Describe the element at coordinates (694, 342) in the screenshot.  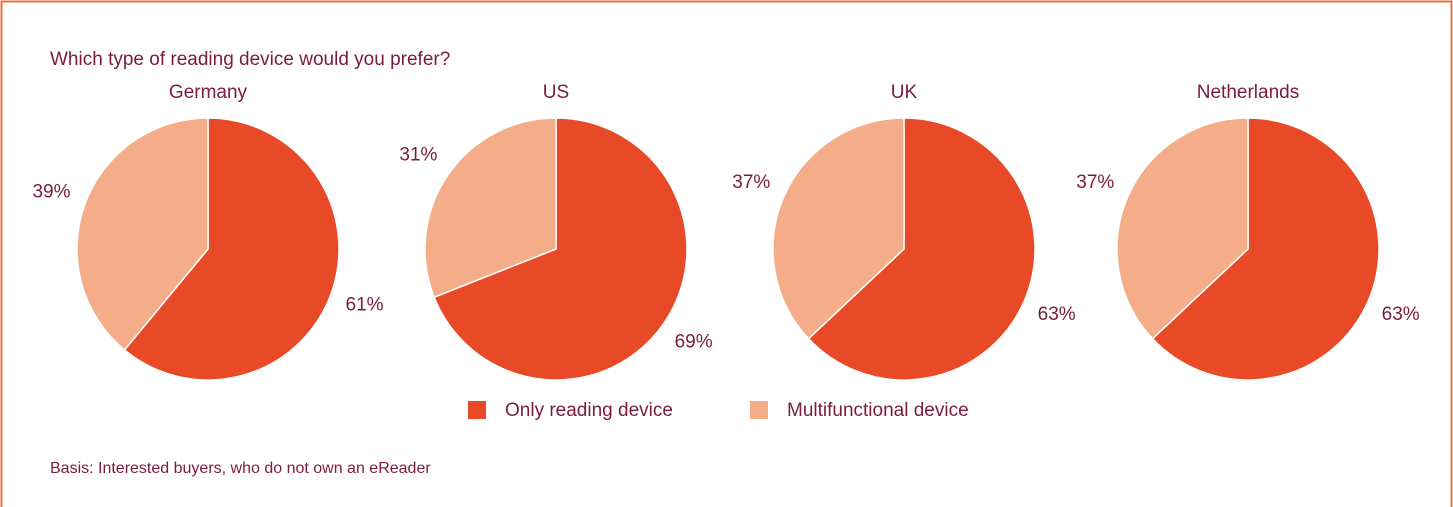
I see `data-label: 69%` at that location.